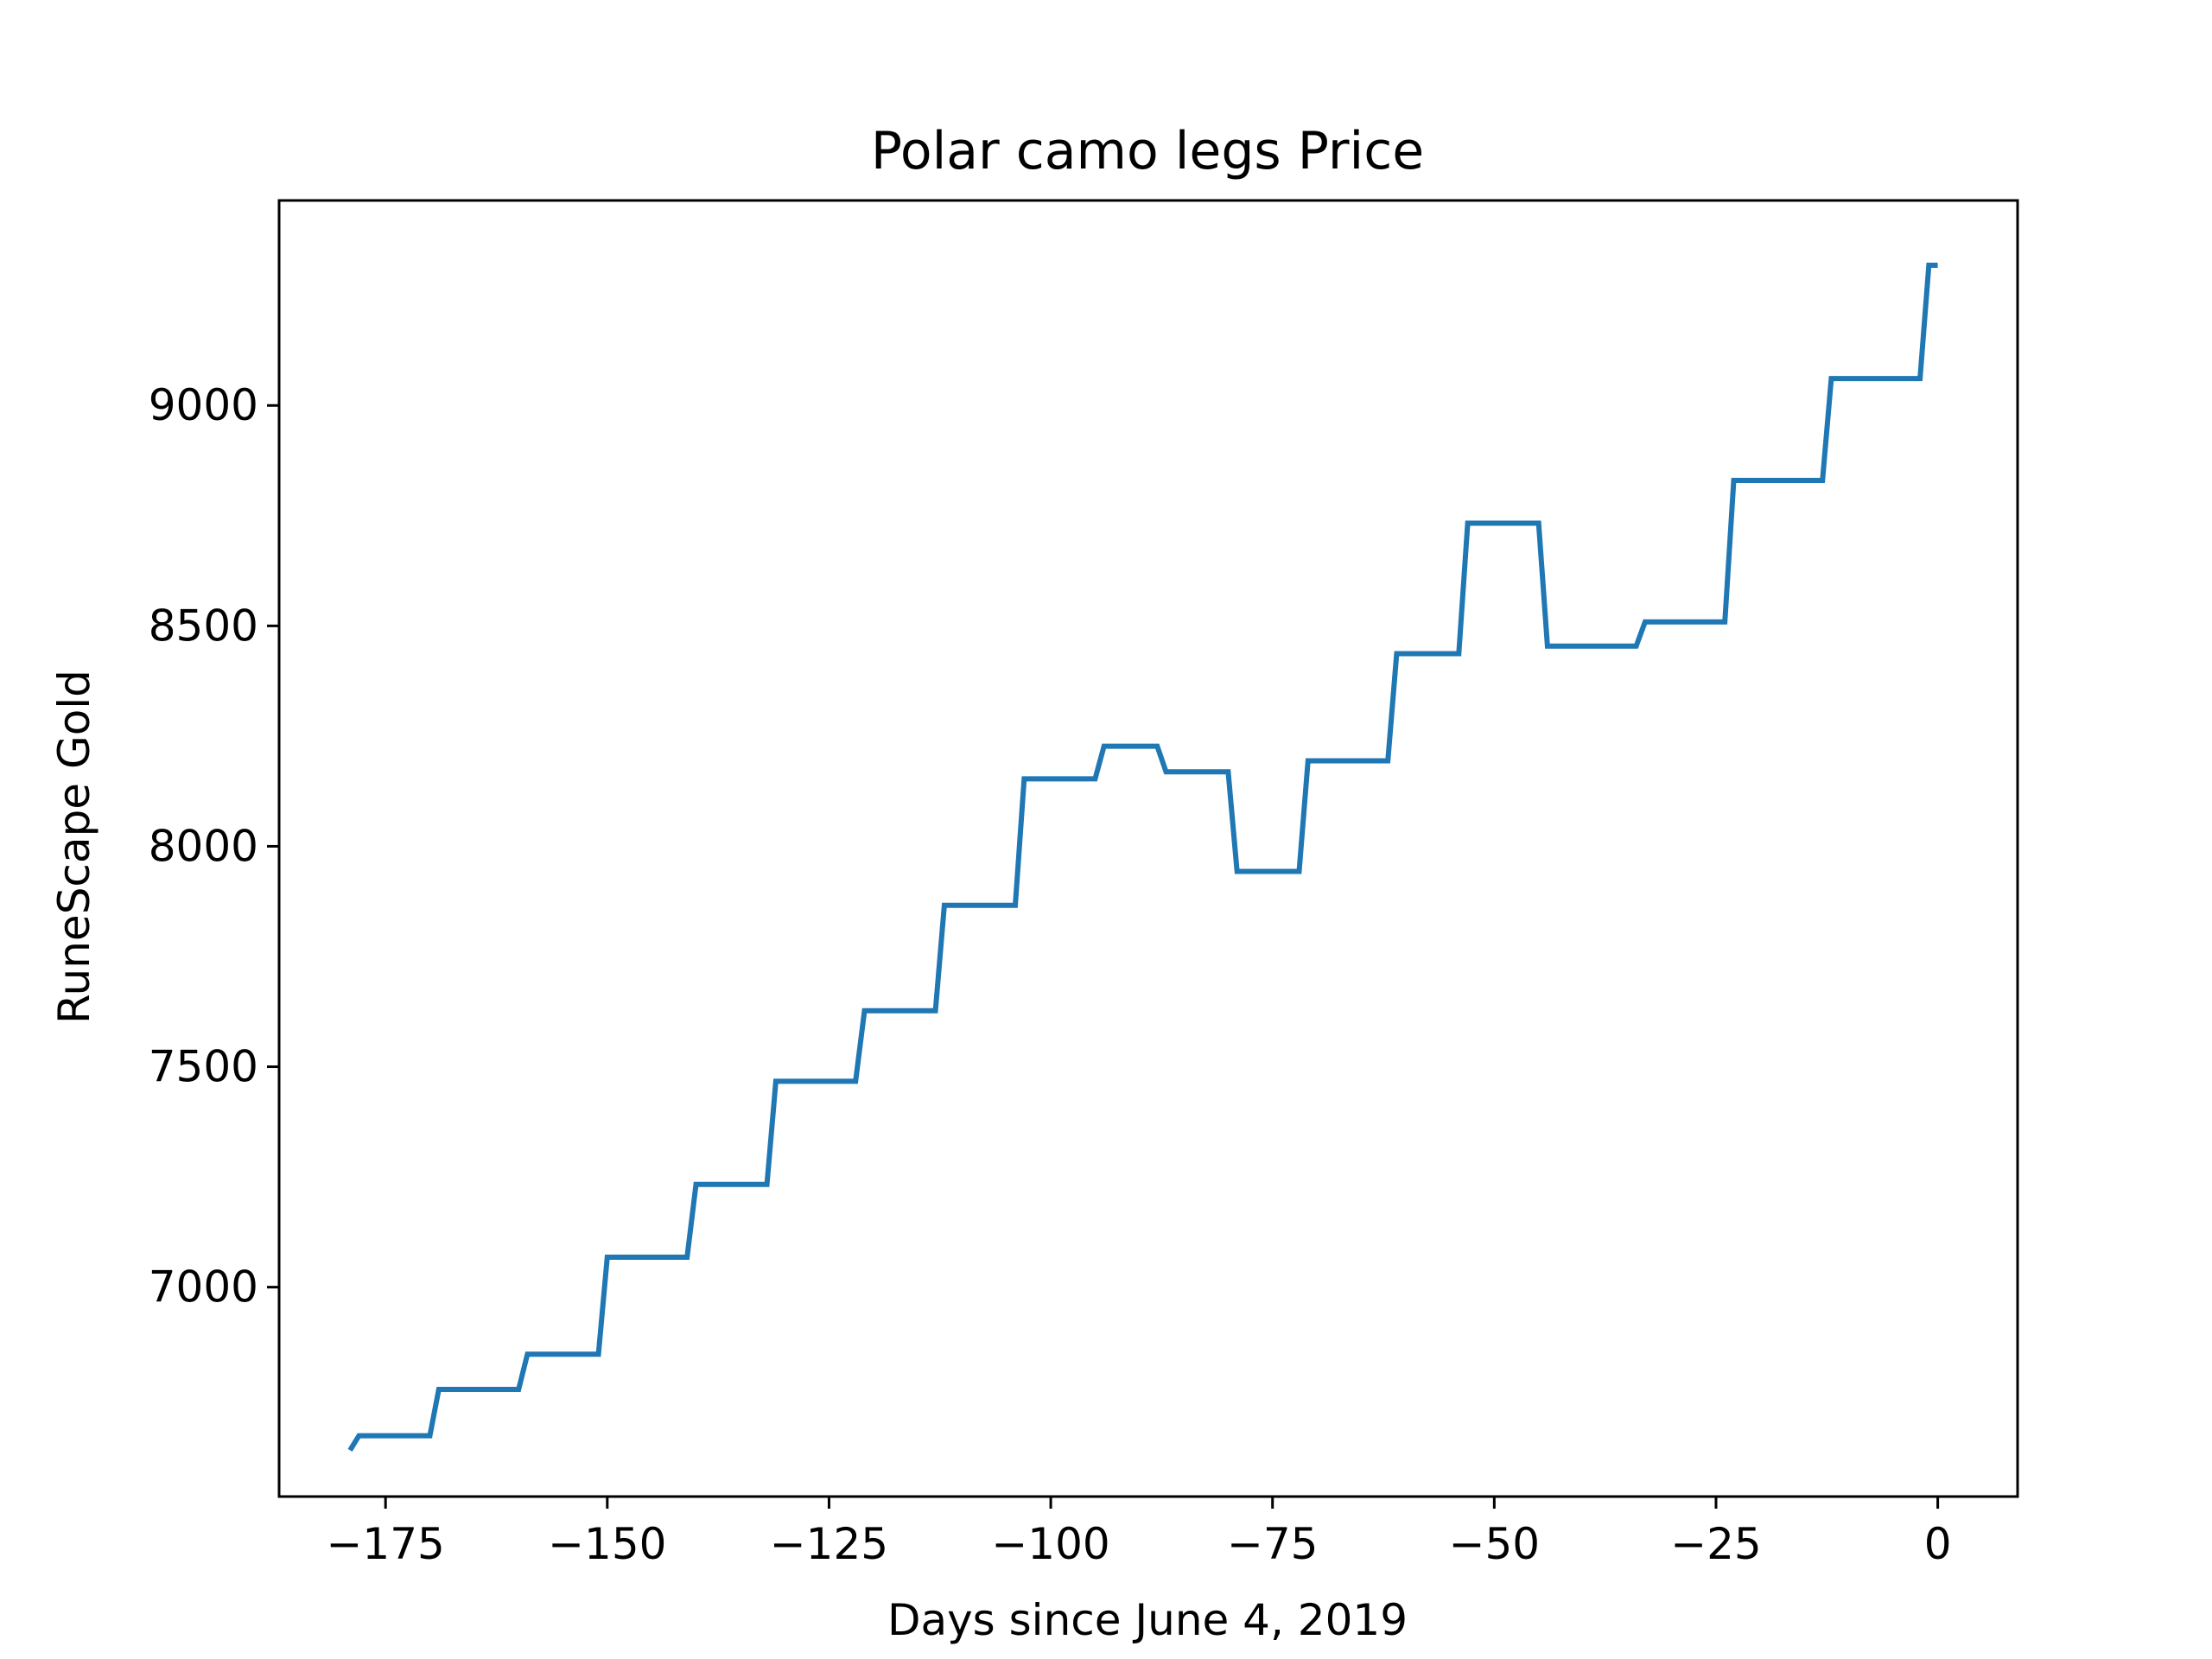  I want to click on x-tick-label: −25, so click(1716, 1544).